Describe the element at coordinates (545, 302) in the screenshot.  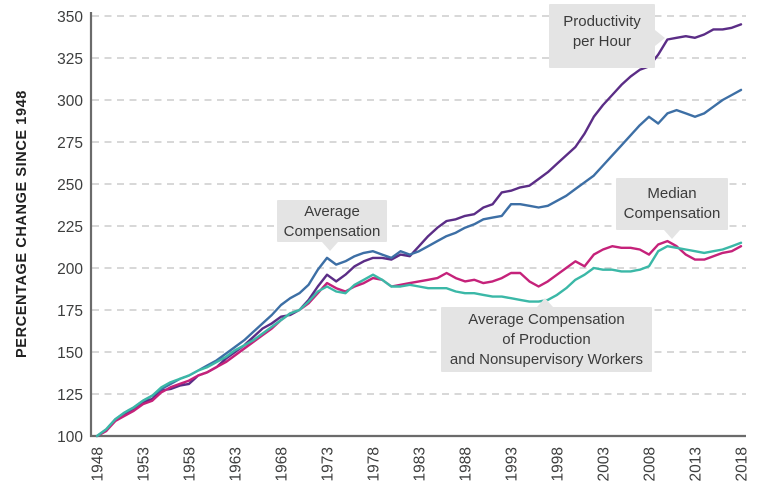
I see `annotation-pointer-up` at that location.